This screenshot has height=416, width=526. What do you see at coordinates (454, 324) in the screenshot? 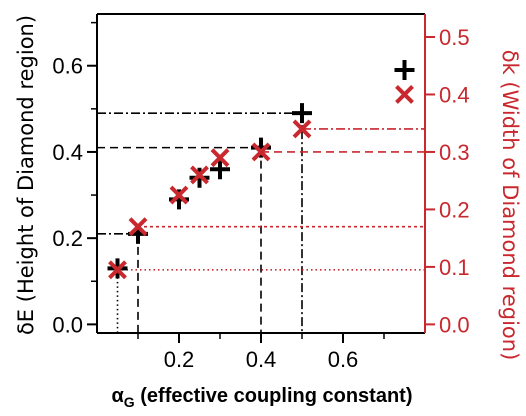
I see `y-tick-label-right: 0.0` at bounding box center [454, 324].